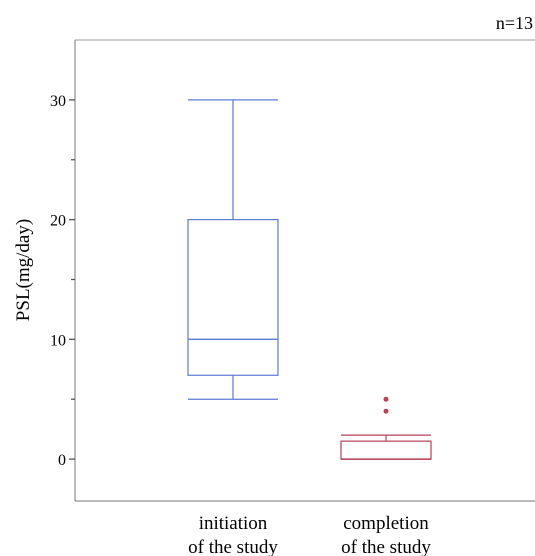 The image size is (535, 556). What do you see at coordinates (514, 23) in the screenshot?
I see `sample-size-annotation: n=13` at bounding box center [514, 23].